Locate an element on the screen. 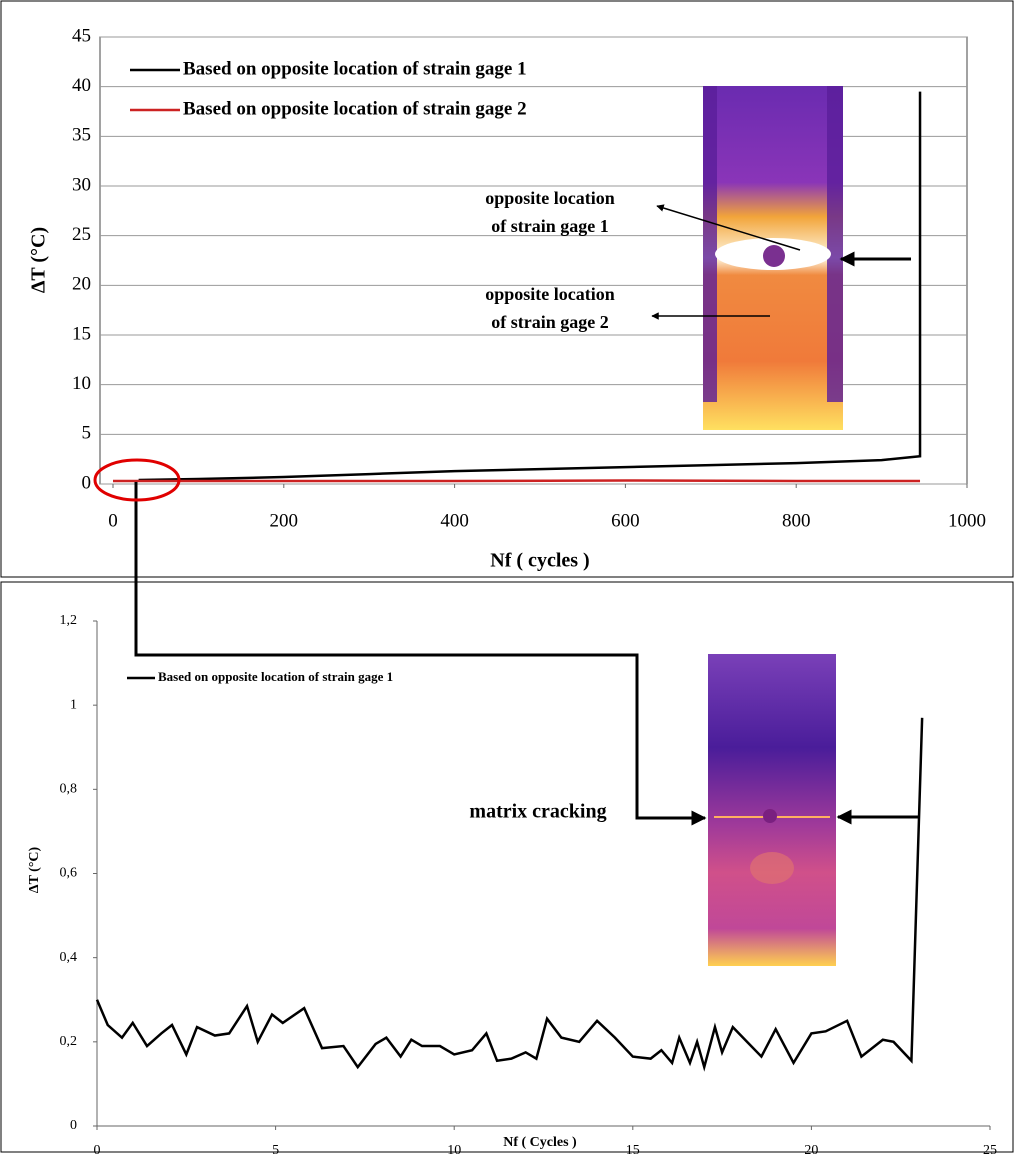 This screenshot has width=1014, height=1154. x-tick-label: 15 is located at coordinates (633, 1148).